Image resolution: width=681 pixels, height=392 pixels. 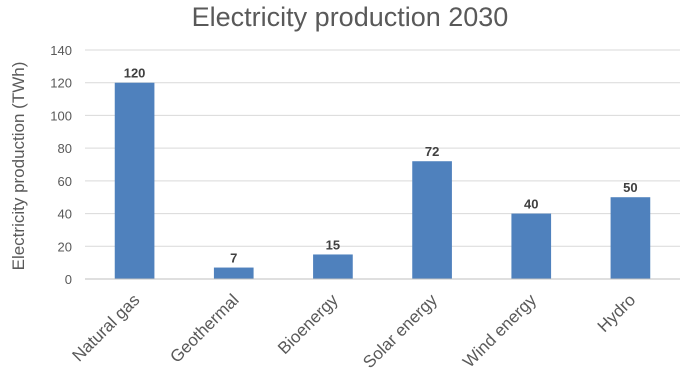 What do you see at coordinates (68, 279) in the screenshot?
I see `y-tick-label: 0` at bounding box center [68, 279].